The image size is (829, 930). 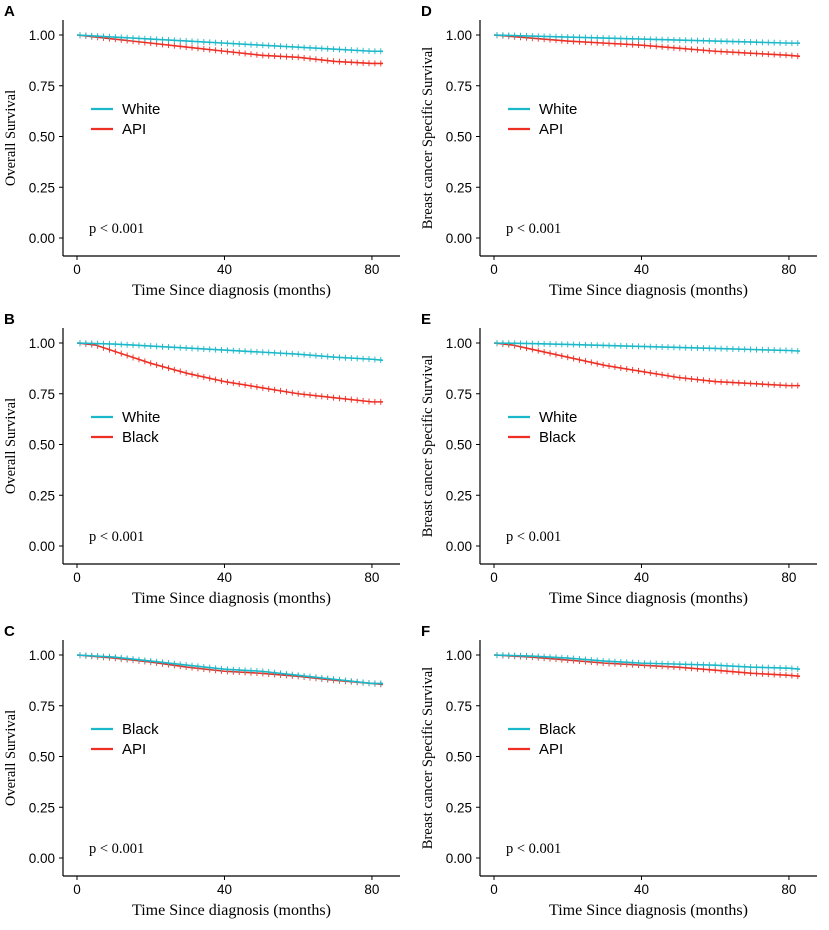 What do you see at coordinates (426, 11) in the screenshot?
I see `panel-label: D` at bounding box center [426, 11].